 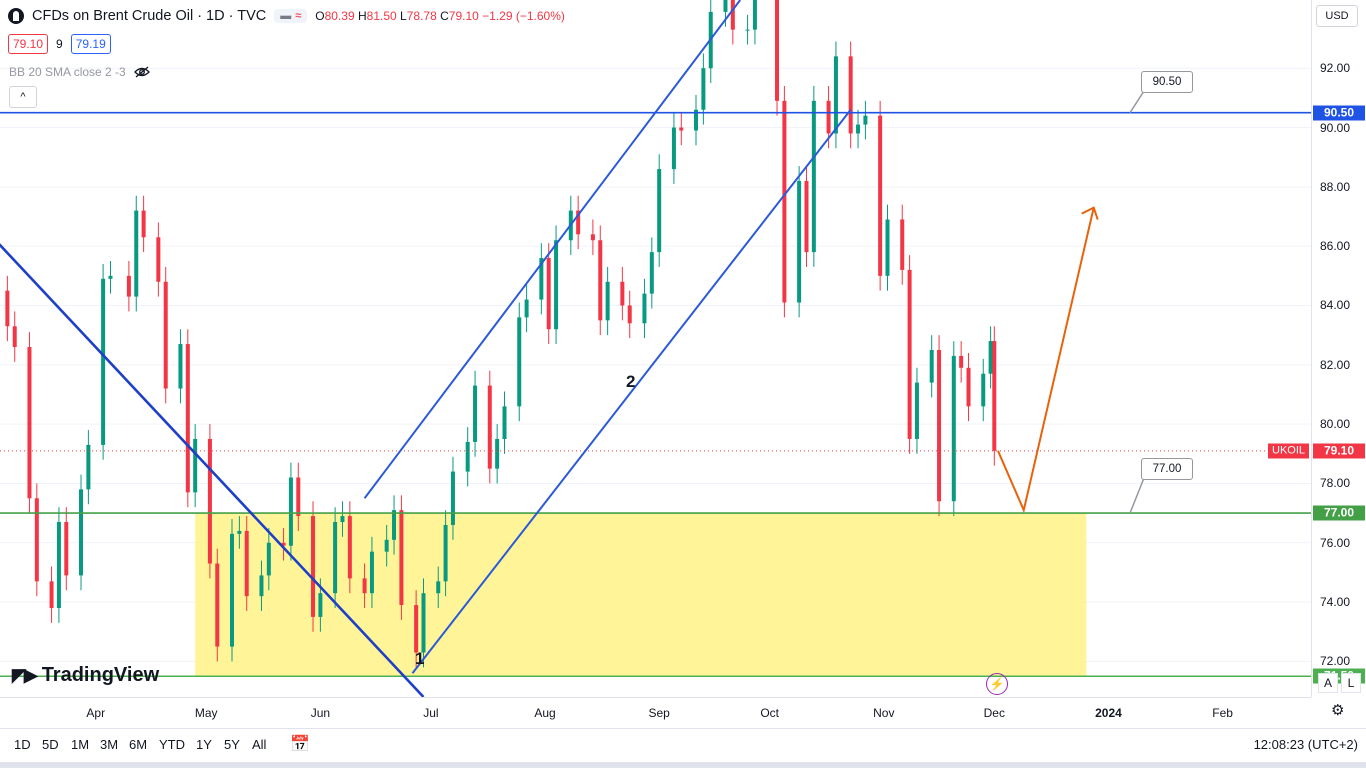 I want to click on callout-90-50: 90.50, so click(x=1167, y=82).